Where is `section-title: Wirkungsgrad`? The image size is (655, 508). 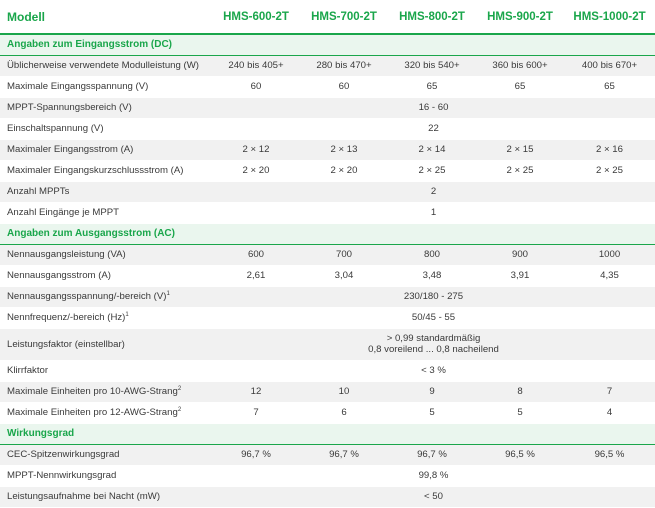 section-title: Wirkungsgrad is located at coordinates (327, 433).